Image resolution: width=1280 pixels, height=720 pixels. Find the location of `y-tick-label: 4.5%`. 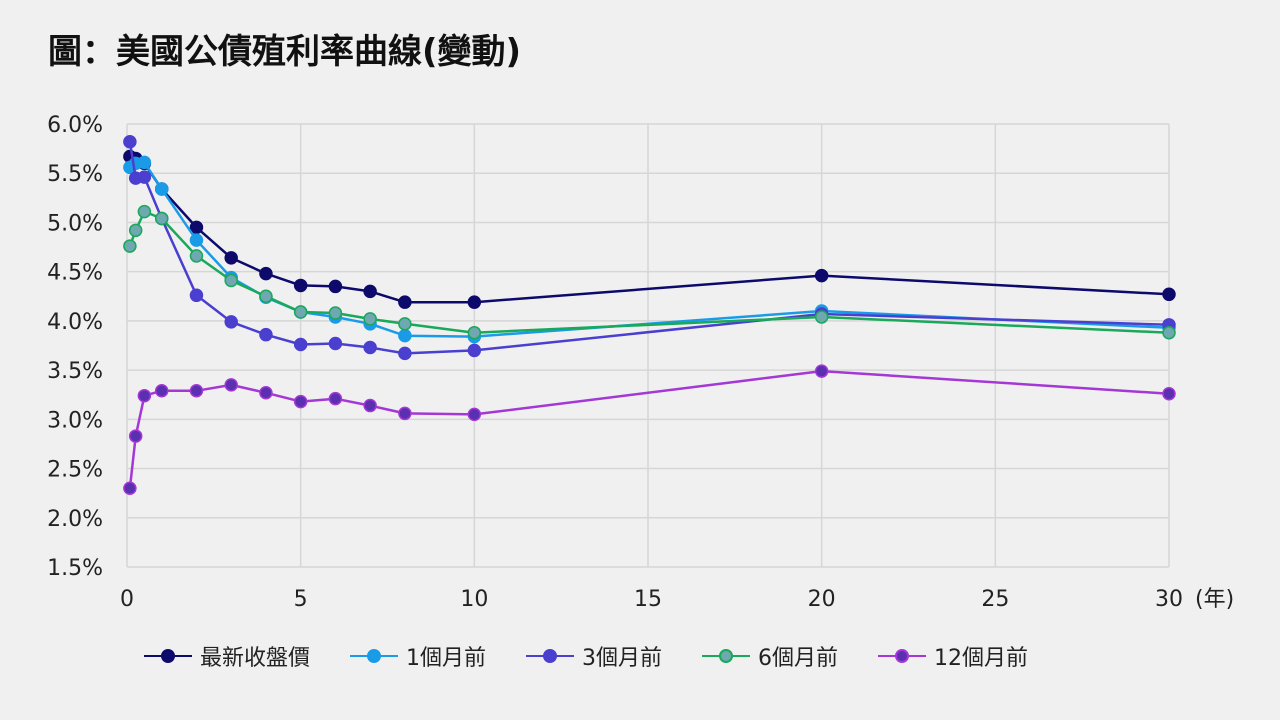

y-tick-label: 4.5% is located at coordinates (75, 273).